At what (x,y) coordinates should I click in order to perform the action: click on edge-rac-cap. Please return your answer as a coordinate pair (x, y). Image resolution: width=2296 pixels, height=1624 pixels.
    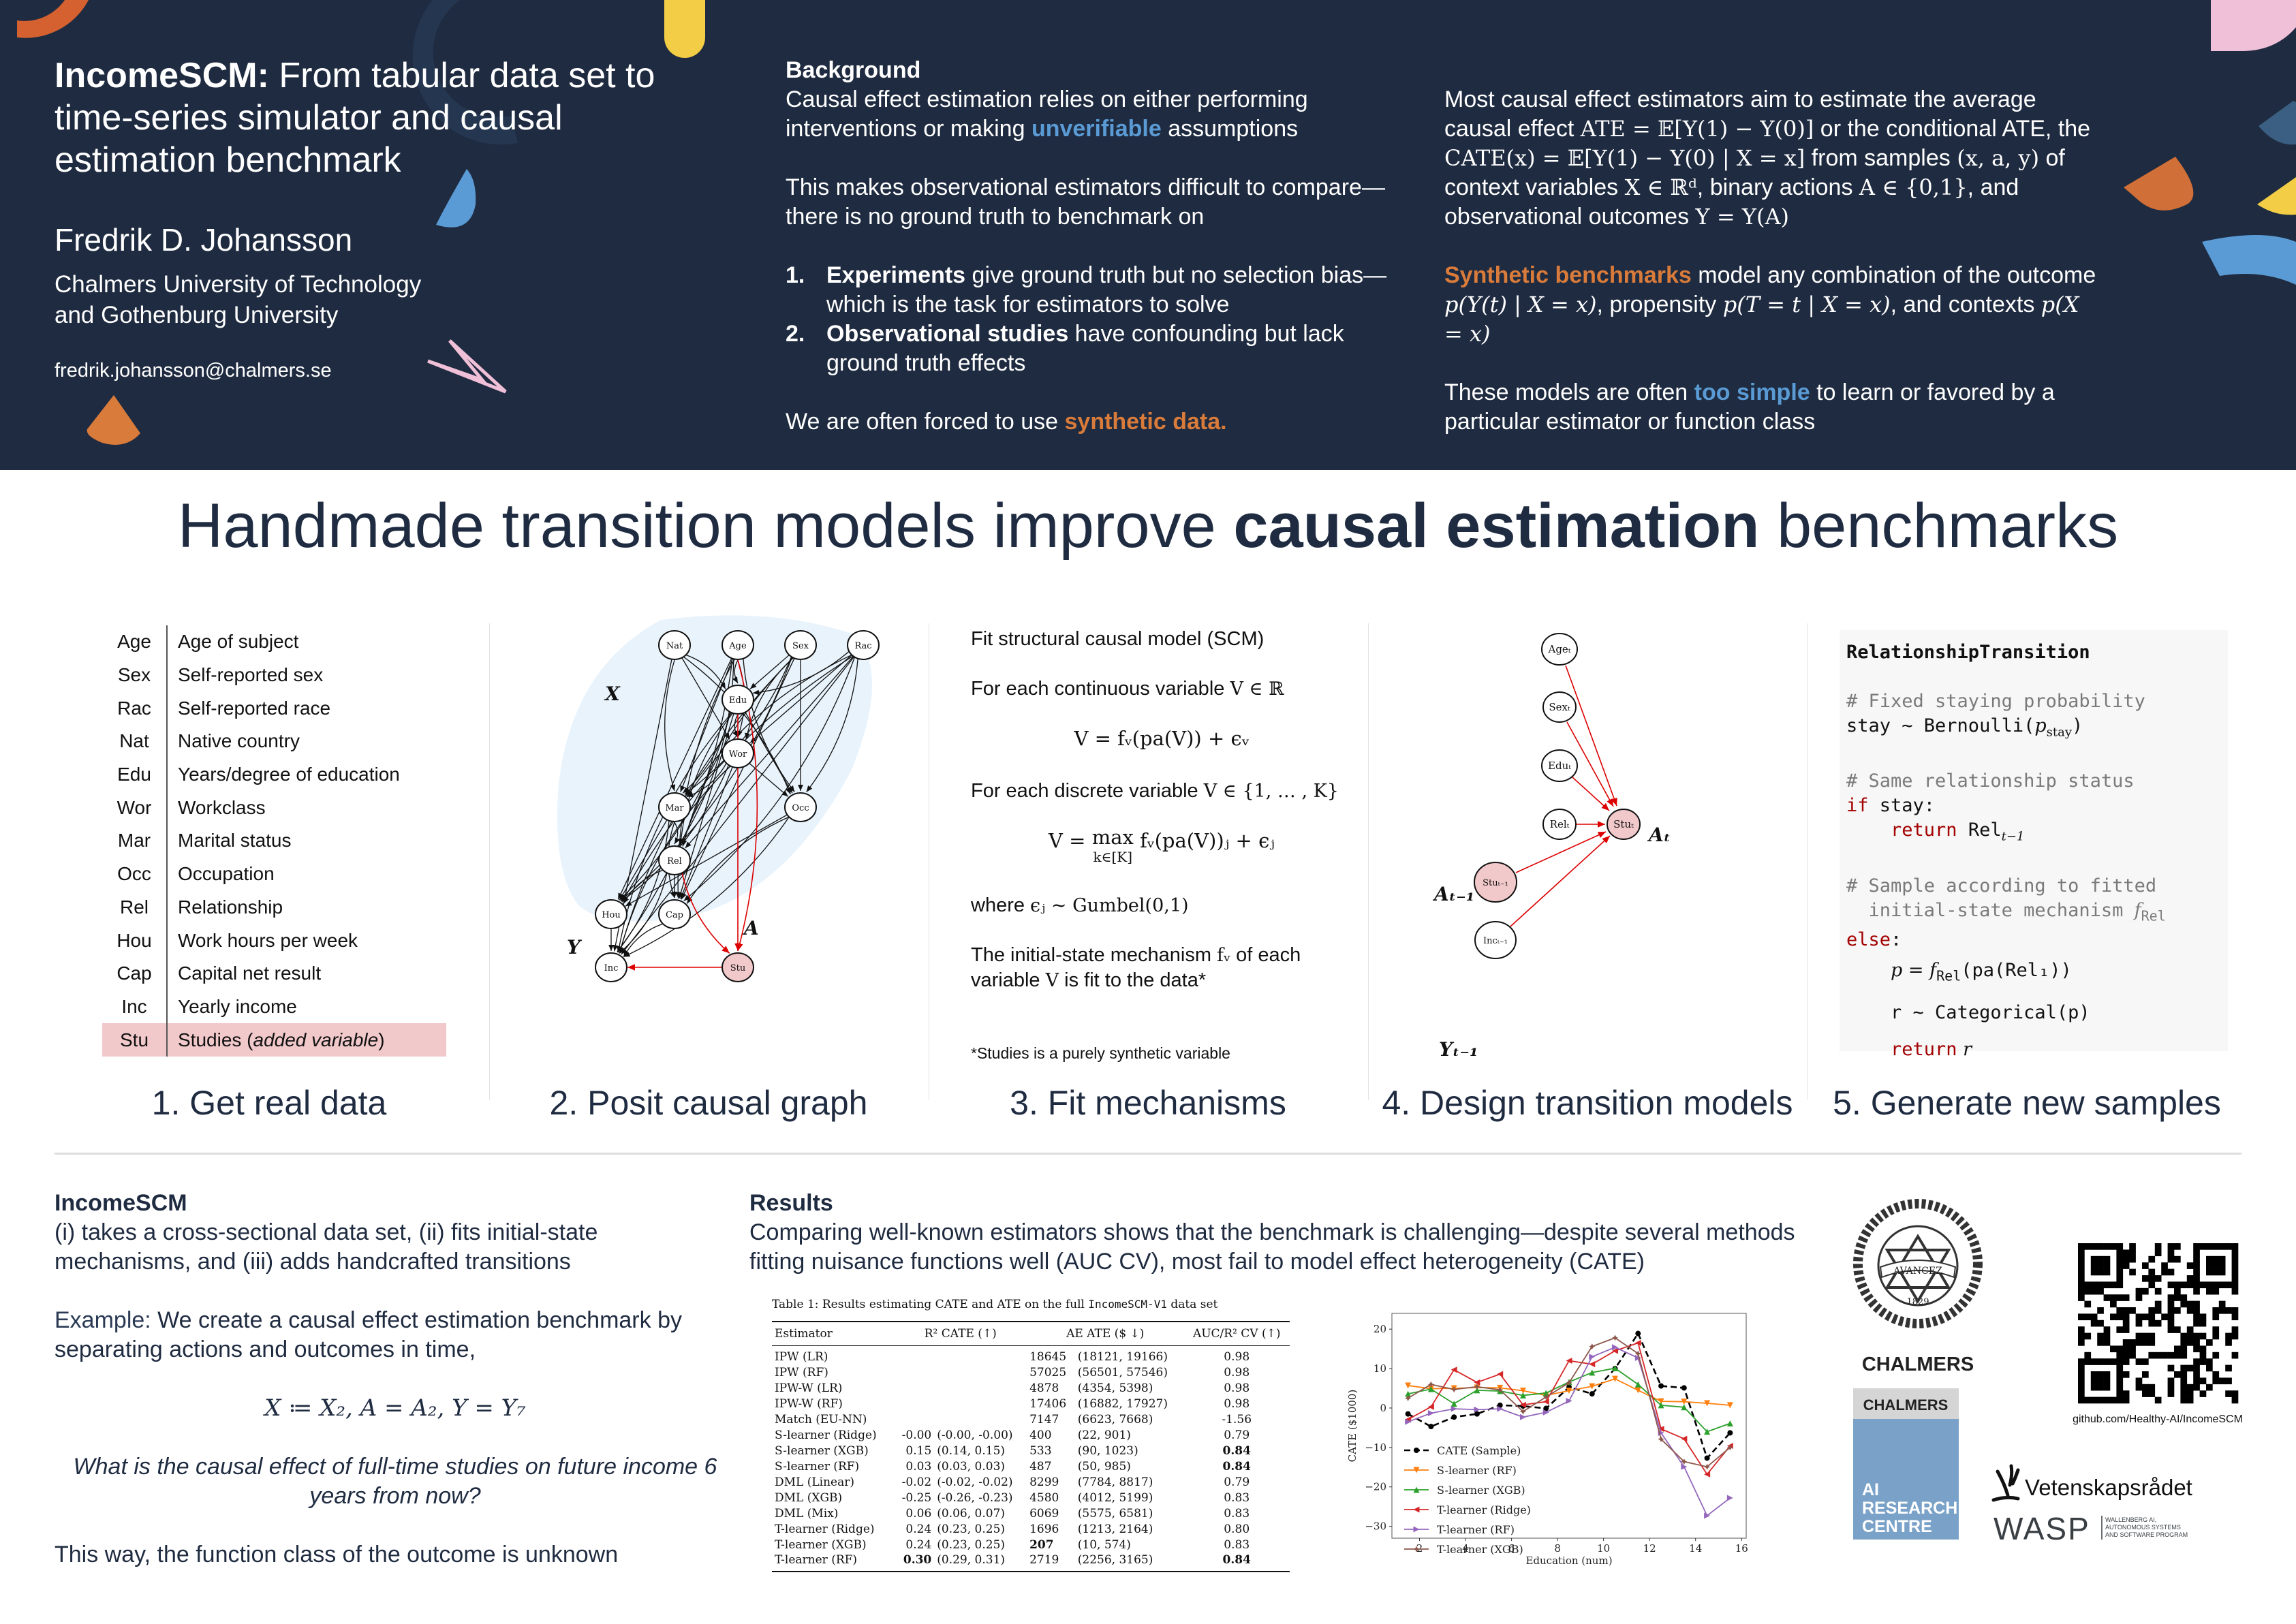
    Looking at the image, I should click on (769, 779).